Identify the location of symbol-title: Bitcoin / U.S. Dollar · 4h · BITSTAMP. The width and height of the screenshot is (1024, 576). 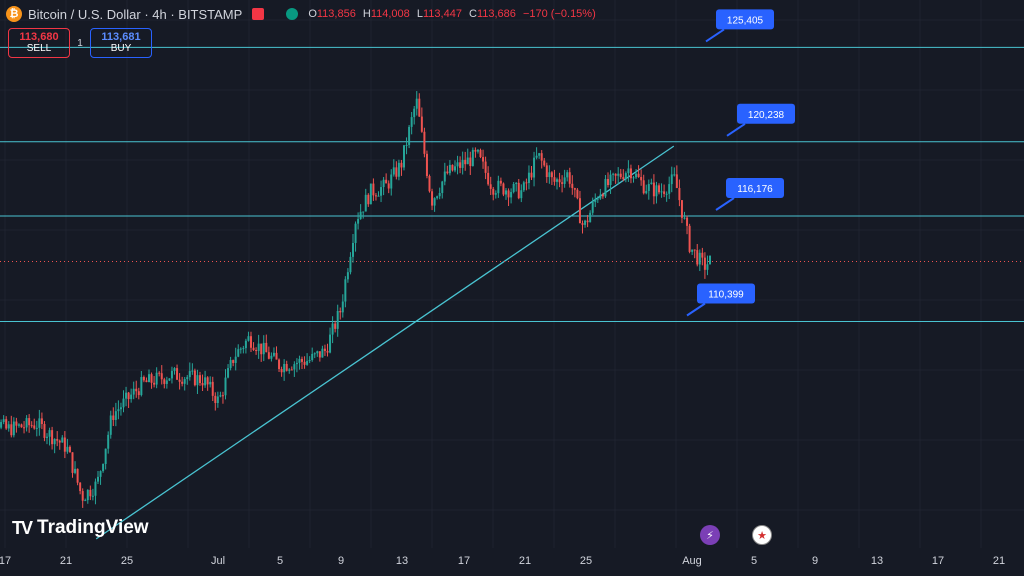
(135, 14).